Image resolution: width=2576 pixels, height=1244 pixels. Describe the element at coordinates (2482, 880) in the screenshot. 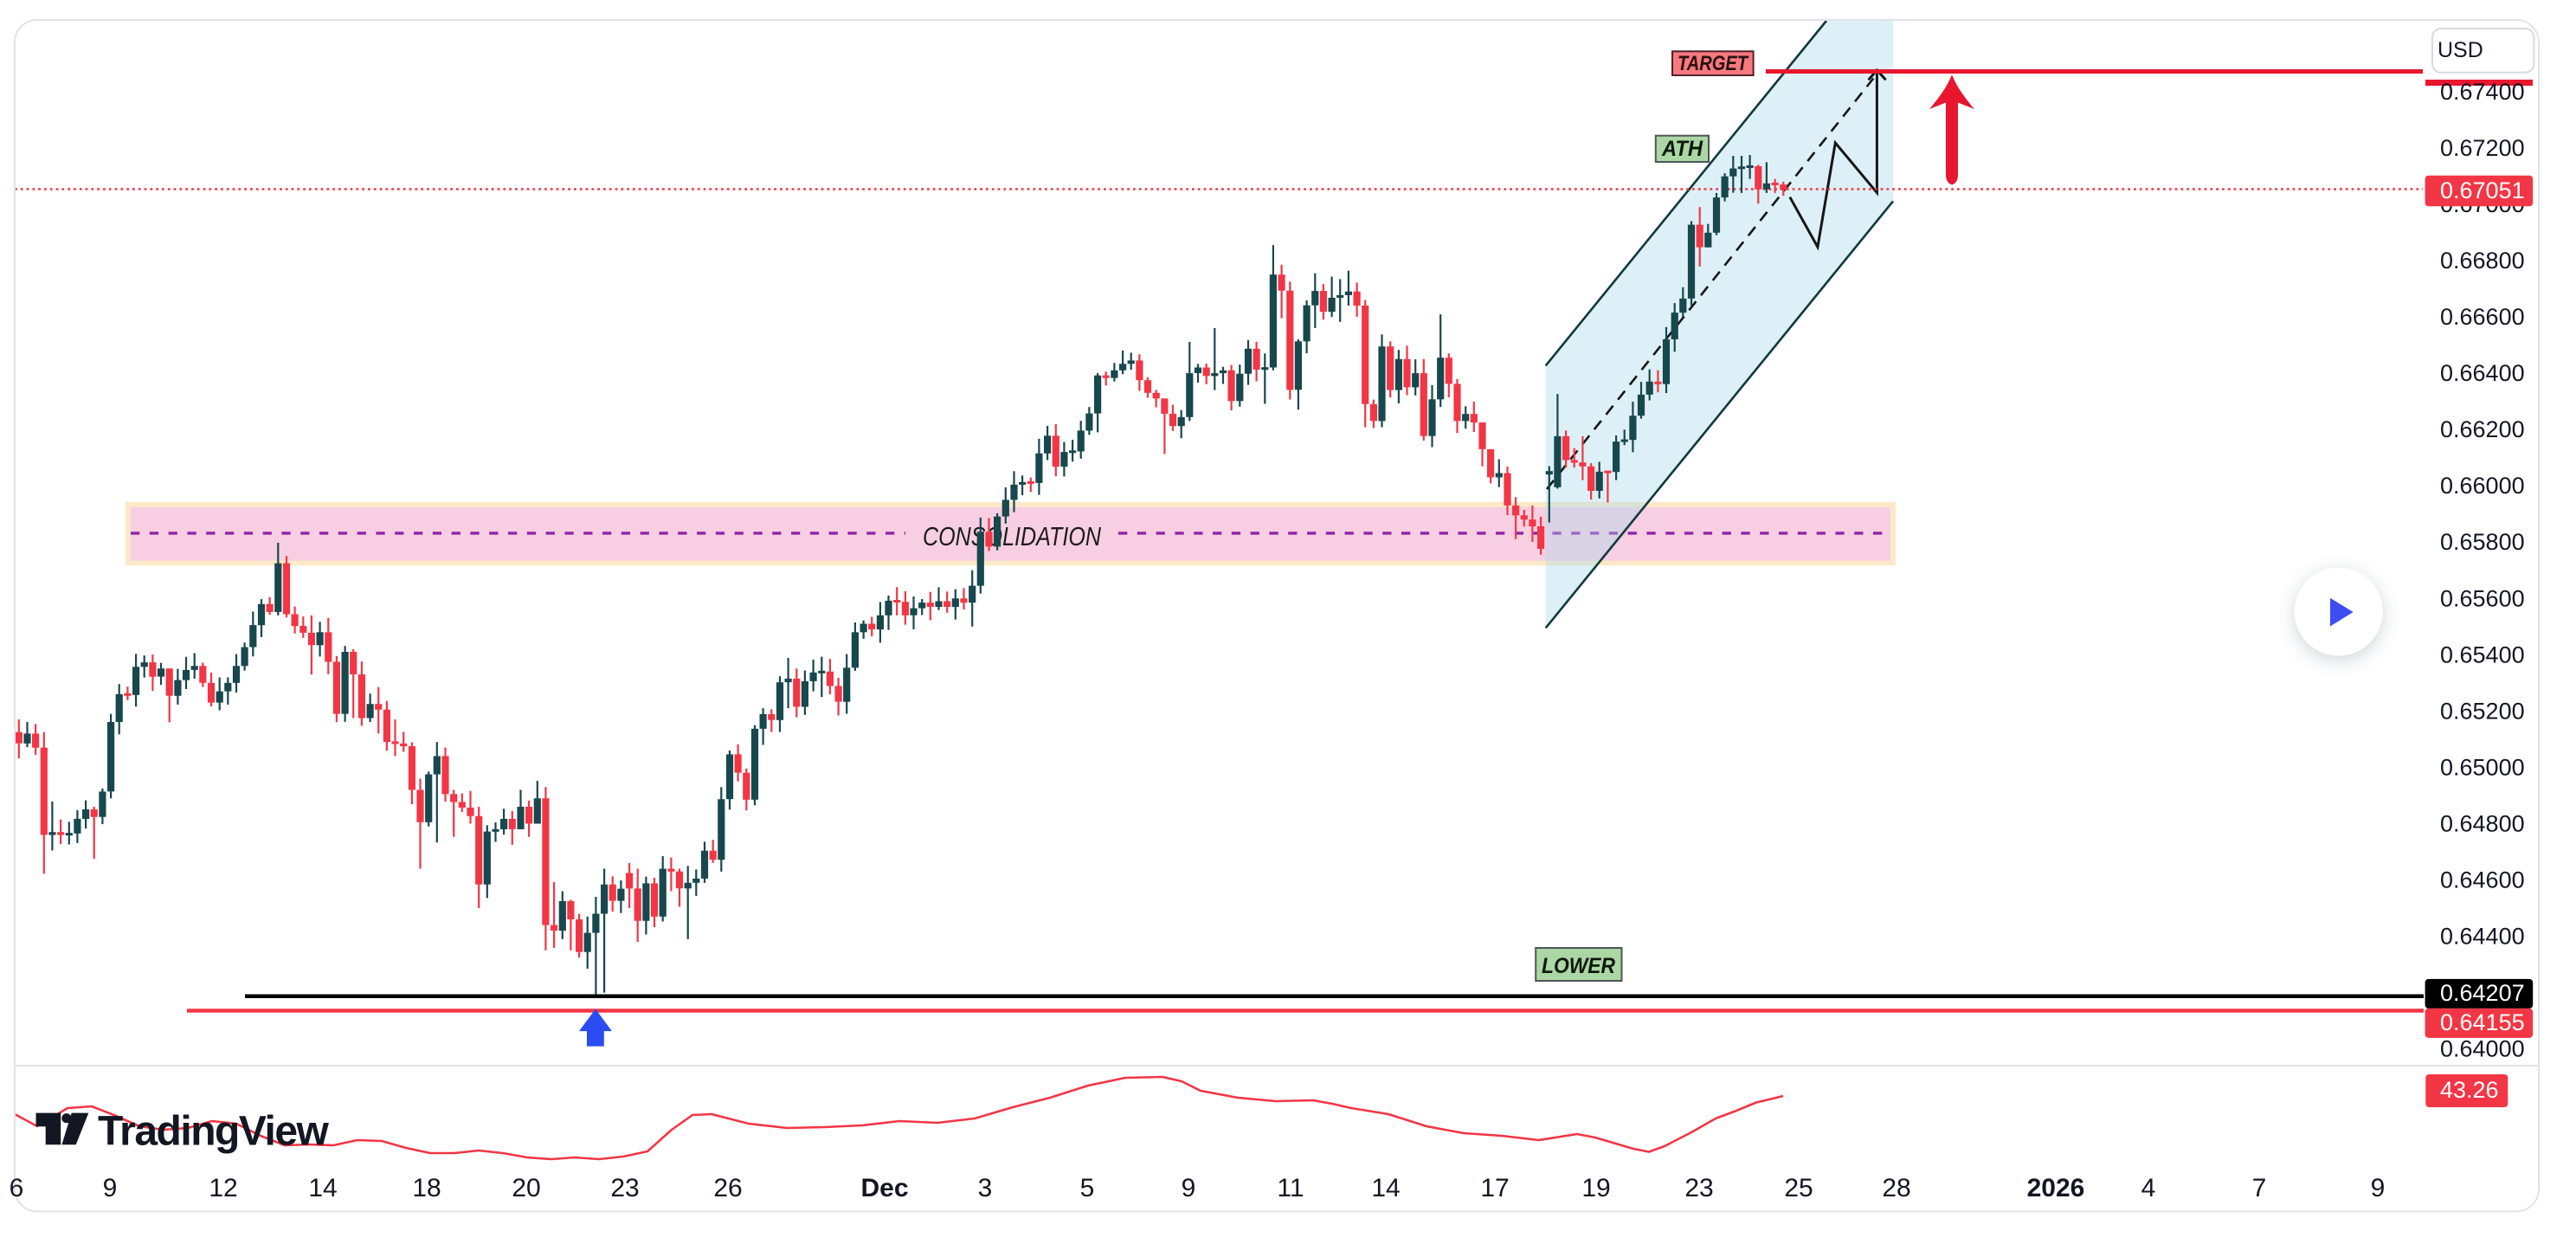

I see `svg-text: 0.64600` at that location.